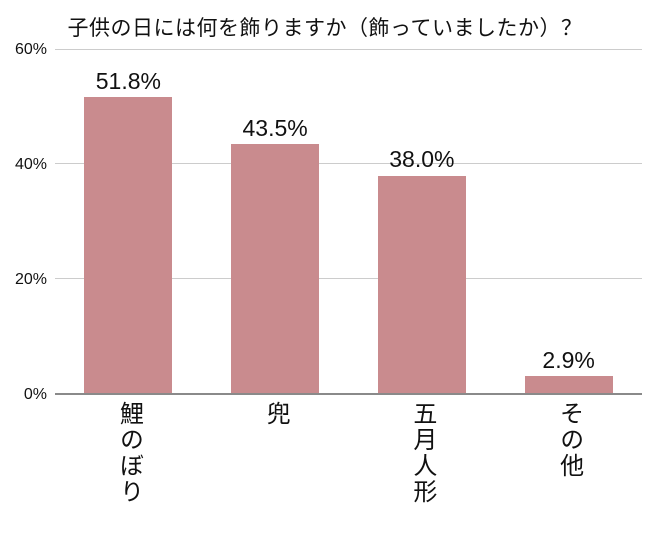  I want to click on bar-value-label: 51.8%, so click(128, 80).